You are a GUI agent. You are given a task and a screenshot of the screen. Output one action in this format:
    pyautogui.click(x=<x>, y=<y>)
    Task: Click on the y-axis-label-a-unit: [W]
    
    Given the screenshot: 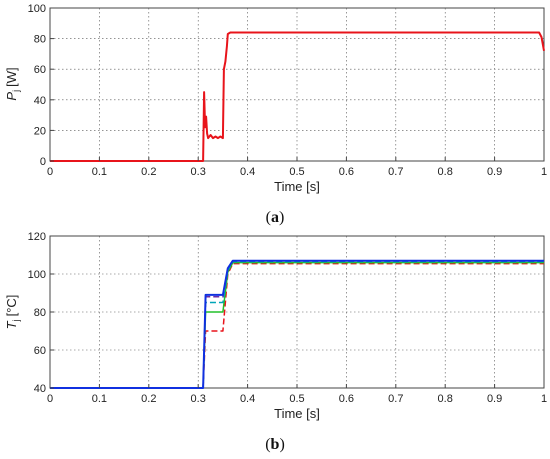 What is the action you would take?
    pyautogui.click(x=11, y=77)
    